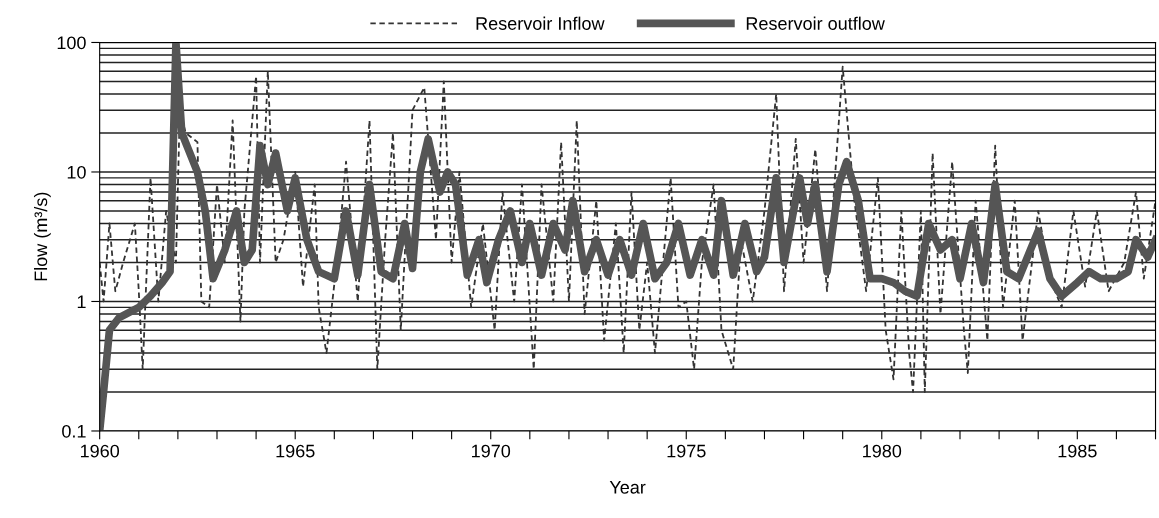  Describe the element at coordinates (76, 172) in the screenshot. I see `y-tick-label: 10` at that location.